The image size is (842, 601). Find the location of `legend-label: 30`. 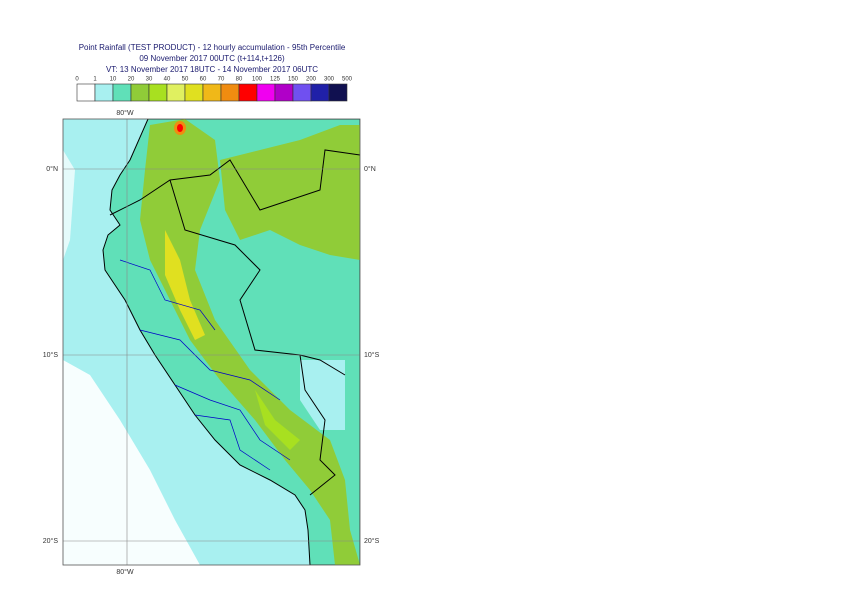

legend-label: 30 is located at coordinates (149, 80).